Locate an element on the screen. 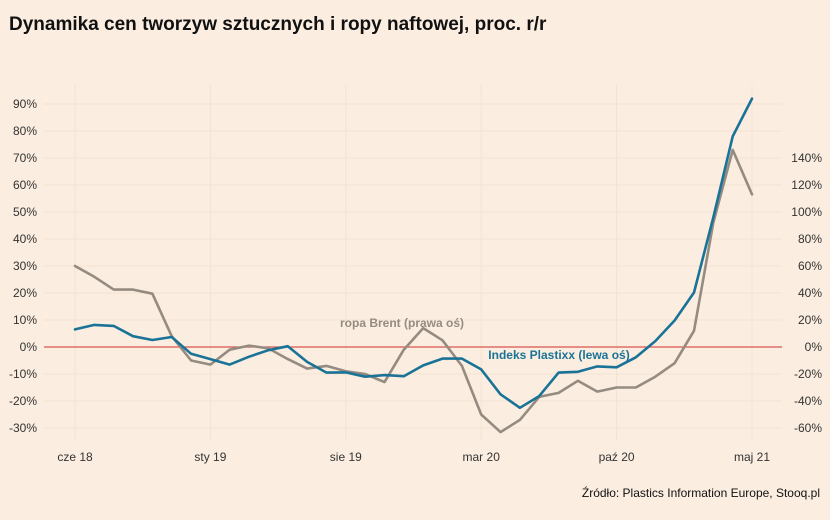 This screenshot has width=830, height=520. x-tick-label: cze 18 is located at coordinates (75, 457).